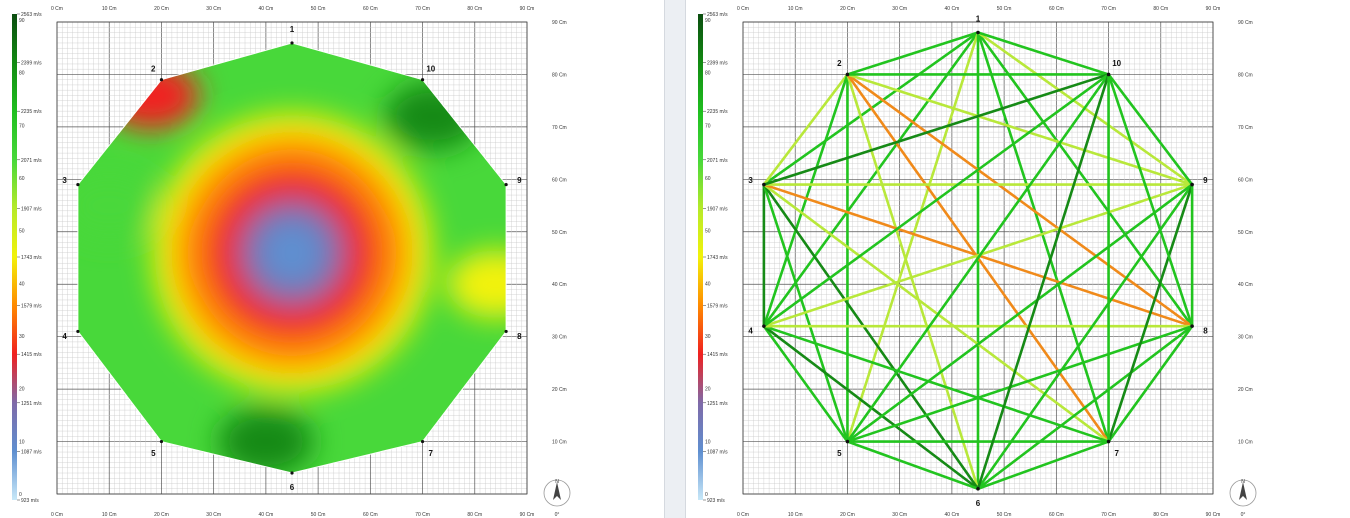 This screenshot has height=518, width=1350. I want to click on y-axis-label: 20 Cm, so click(1245, 390).